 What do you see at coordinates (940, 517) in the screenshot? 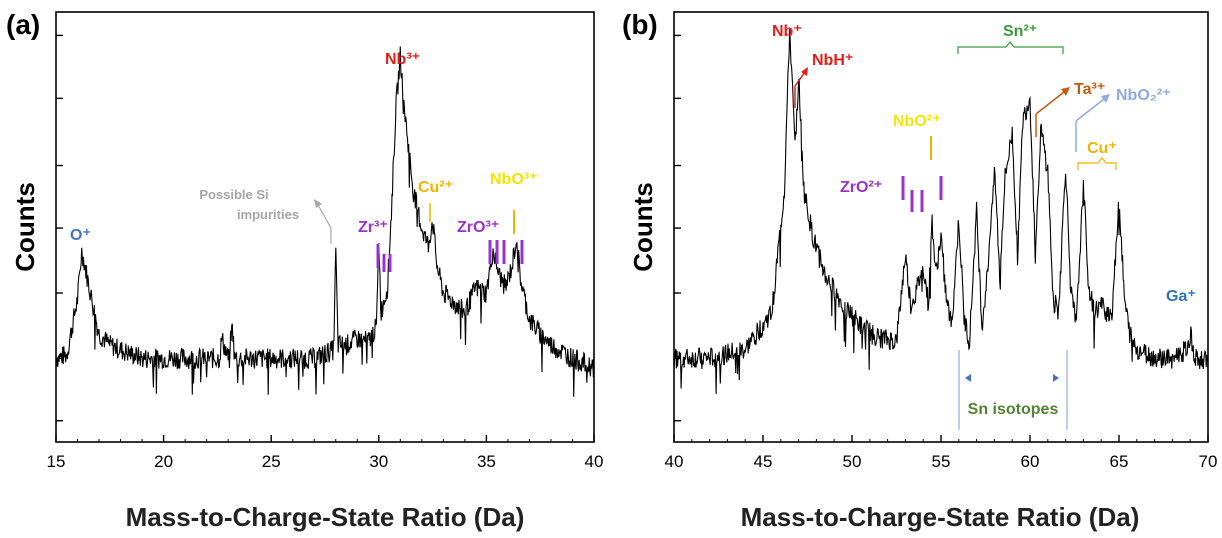
I see `panel-b-xlabel: Mass-to-Charge-State Ratio (Da)` at bounding box center [940, 517].